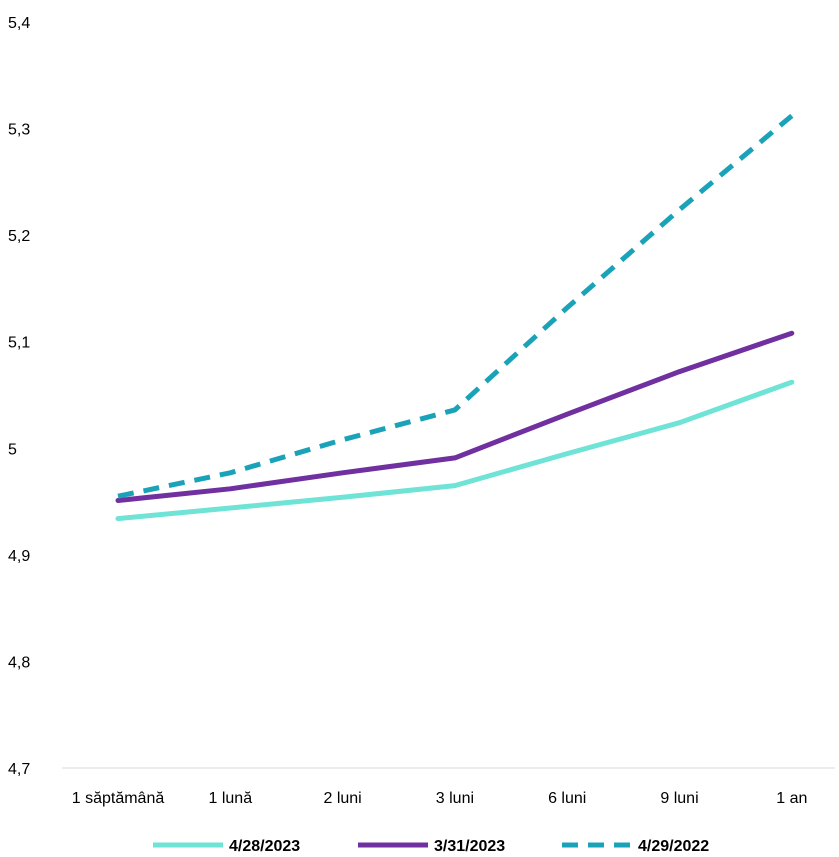 This screenshot has height=857, width=839. What do you see at coordinates (673, 846) in the screenshot?
I see `legend-label-3: 4/29/2022` at bounding box center [673, 846].